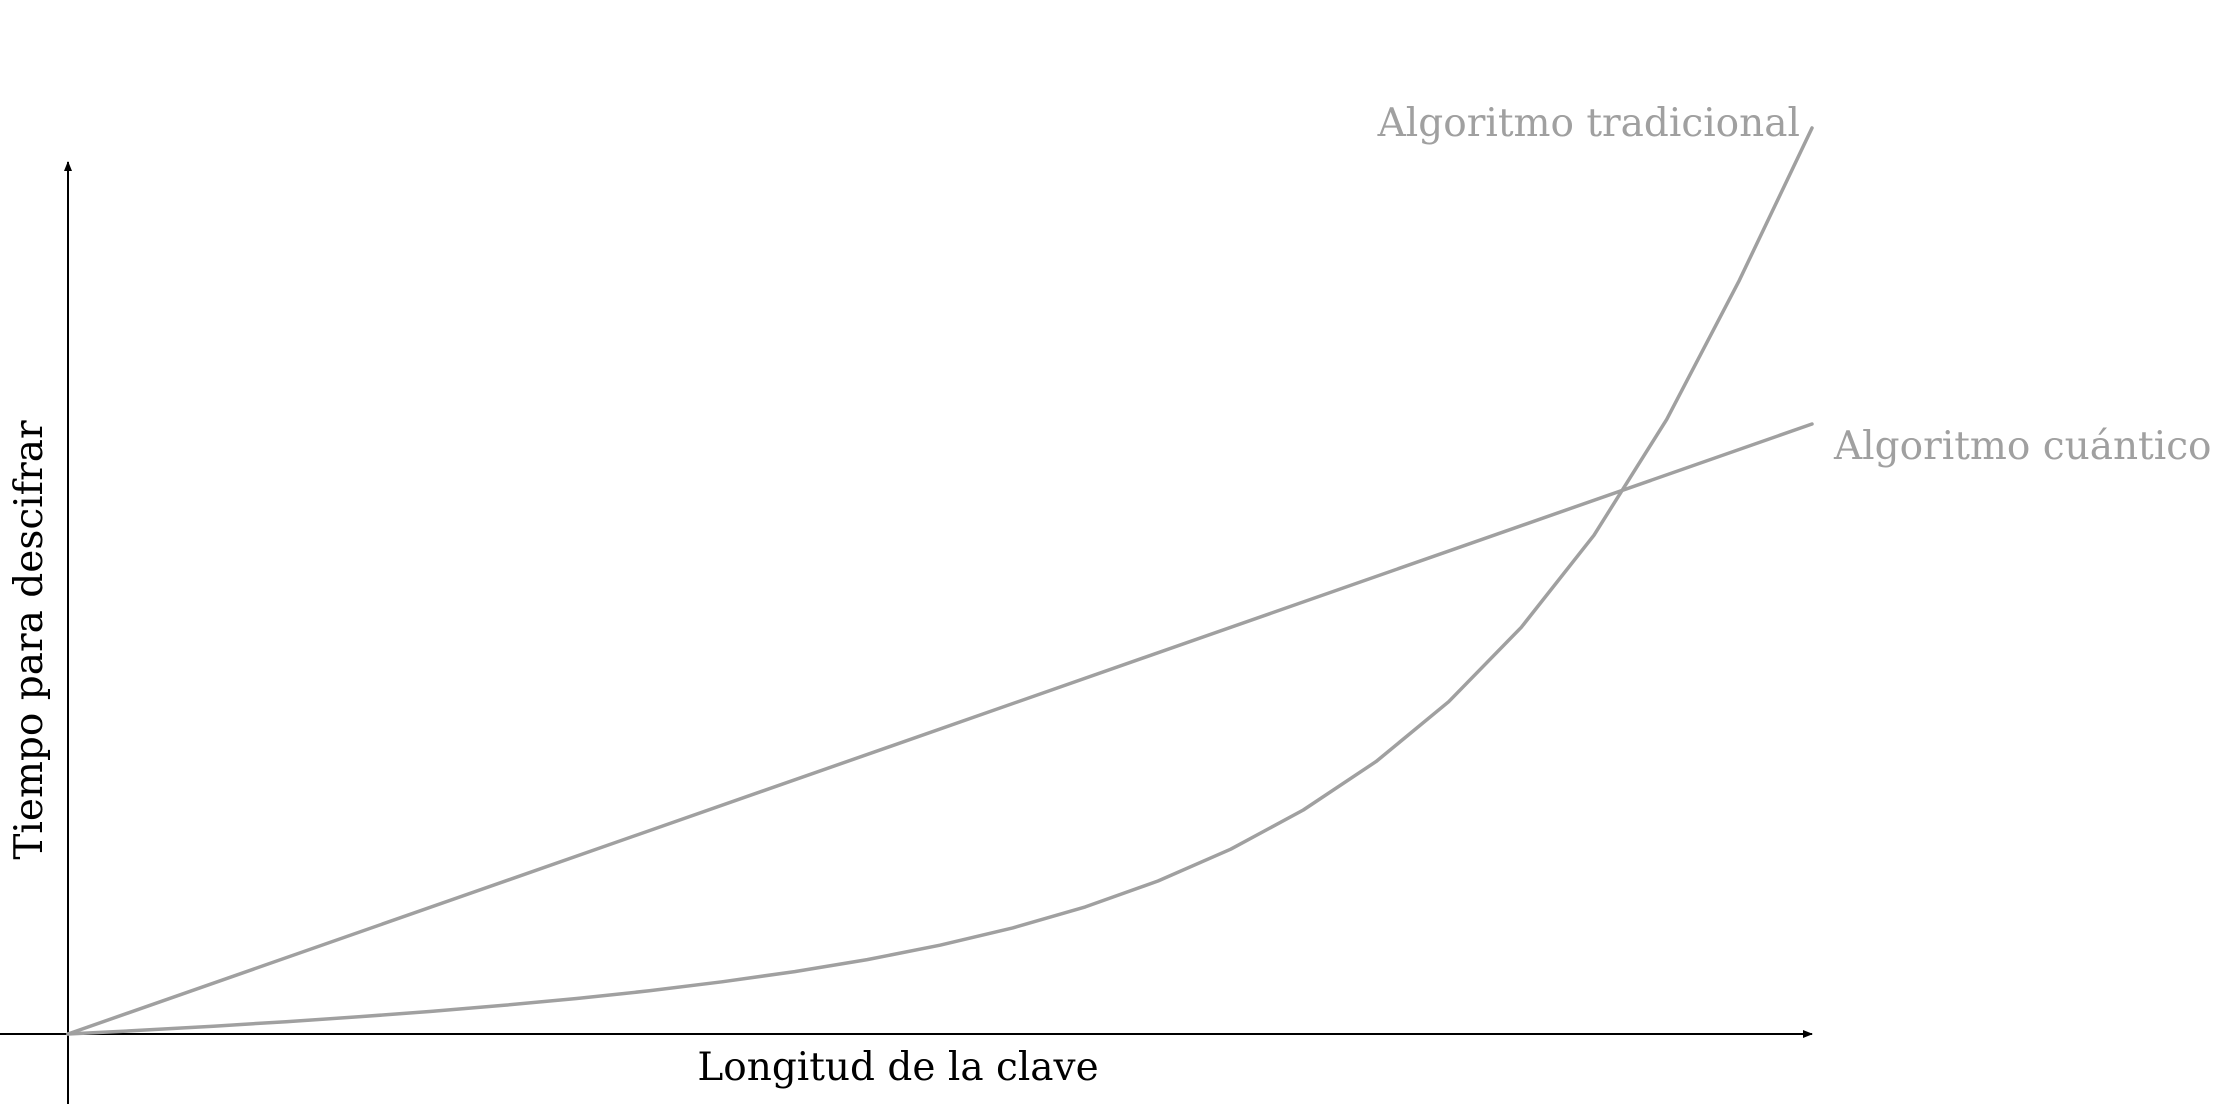 This screenshot has width=2220, height=1104. Describe the element at coordinates (2022, 446) in the screenshot. I see `series-label-algoritmo-cuantico: Algoritmo cuántico` at that location.